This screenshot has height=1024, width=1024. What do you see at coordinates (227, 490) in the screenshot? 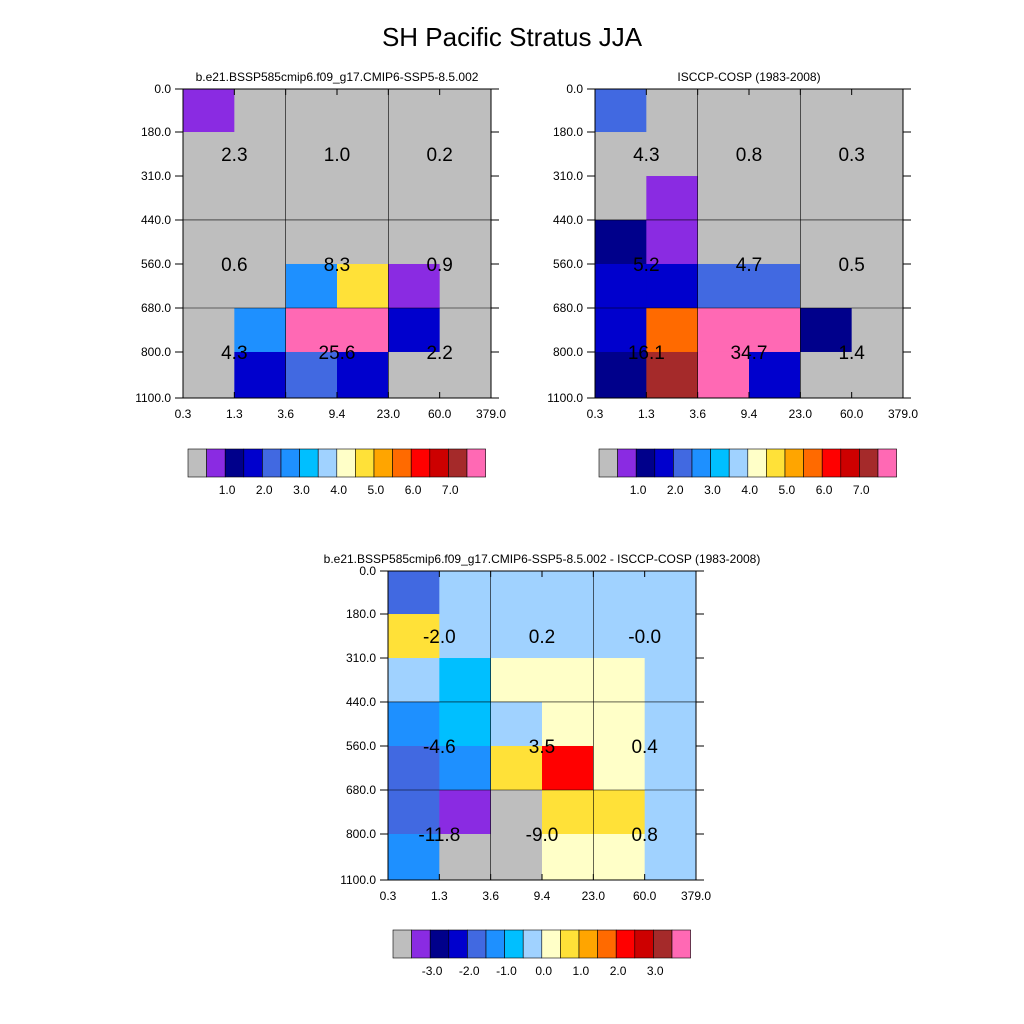
I see `colorbar-tick-label: 1.0` at bounding box center [227, 490].